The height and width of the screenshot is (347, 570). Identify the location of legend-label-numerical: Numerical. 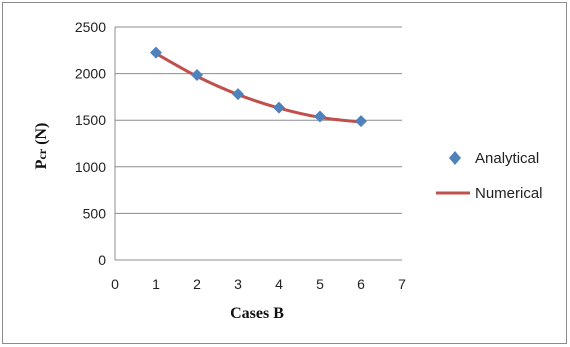
(509, 193).